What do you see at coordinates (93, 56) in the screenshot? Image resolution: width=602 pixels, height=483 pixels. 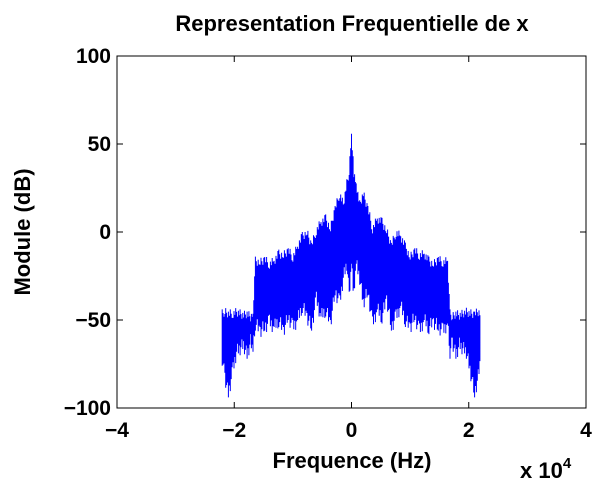 I see `y-tick-label: 100` at bounding box center [93, 56].